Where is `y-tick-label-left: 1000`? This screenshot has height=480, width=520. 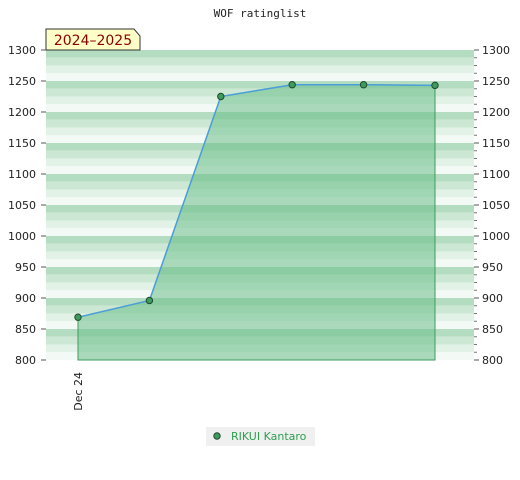
y-tick-label-left: 1000 is located at coordinates (22, 236).